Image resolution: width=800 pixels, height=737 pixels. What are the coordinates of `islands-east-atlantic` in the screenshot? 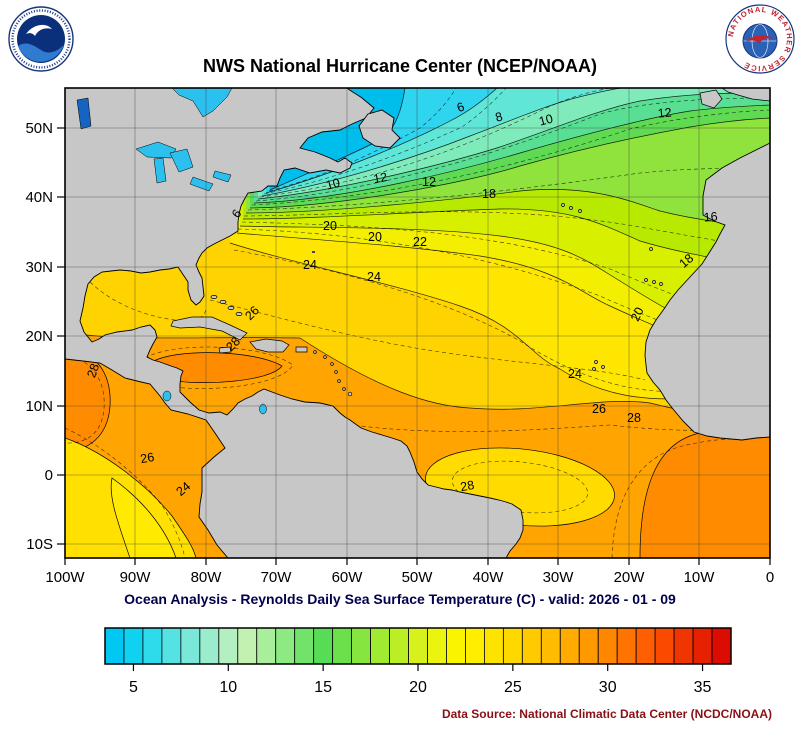 It's located at (612, 287).